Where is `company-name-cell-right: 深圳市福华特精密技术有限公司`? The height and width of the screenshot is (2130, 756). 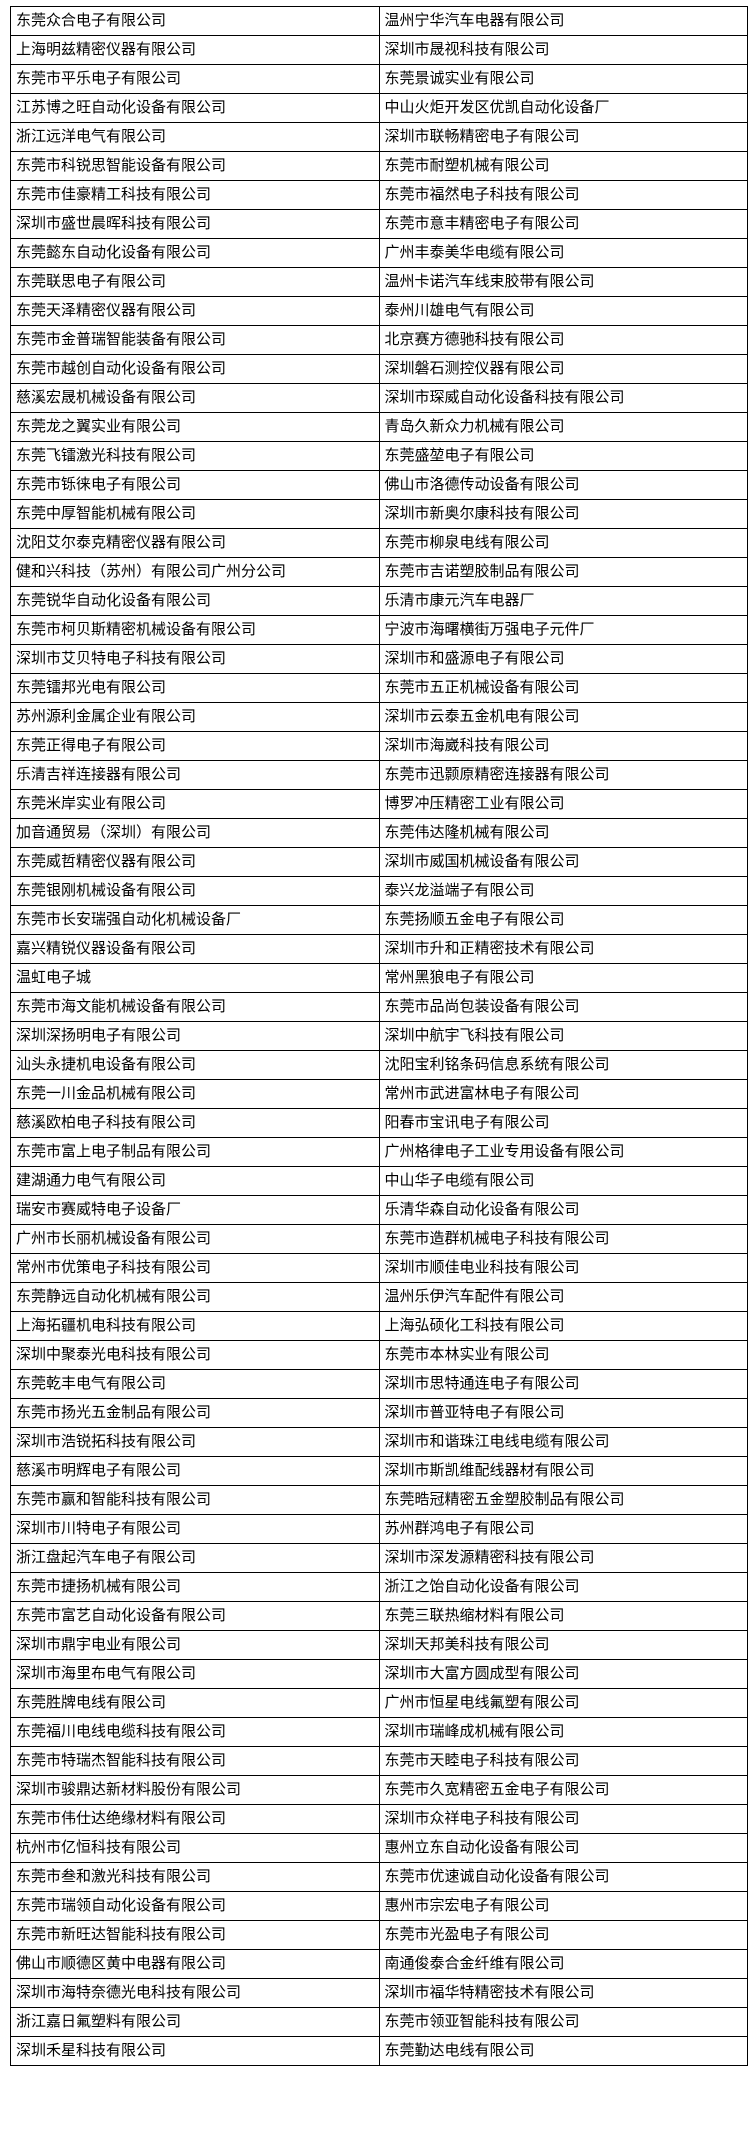 company-name-cell-right: 深圳市福华特精密技术有限公司 is located at coordinates (563, 1993).